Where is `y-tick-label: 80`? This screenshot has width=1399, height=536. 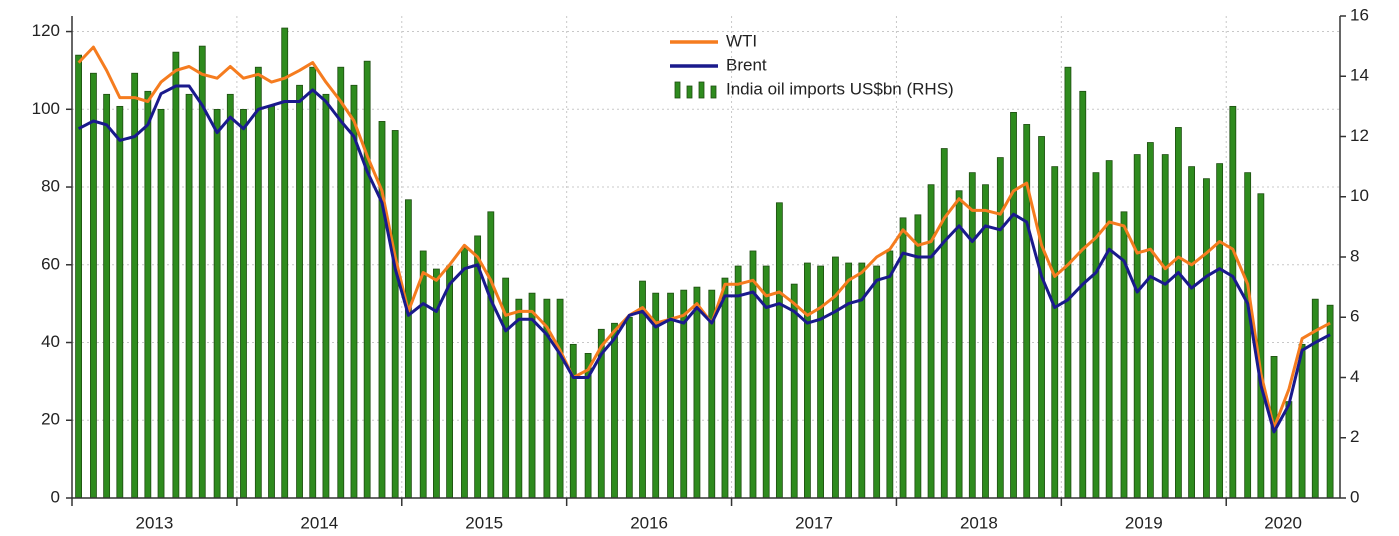 y-tick-label: 80 is located at coordinates (50, 186).